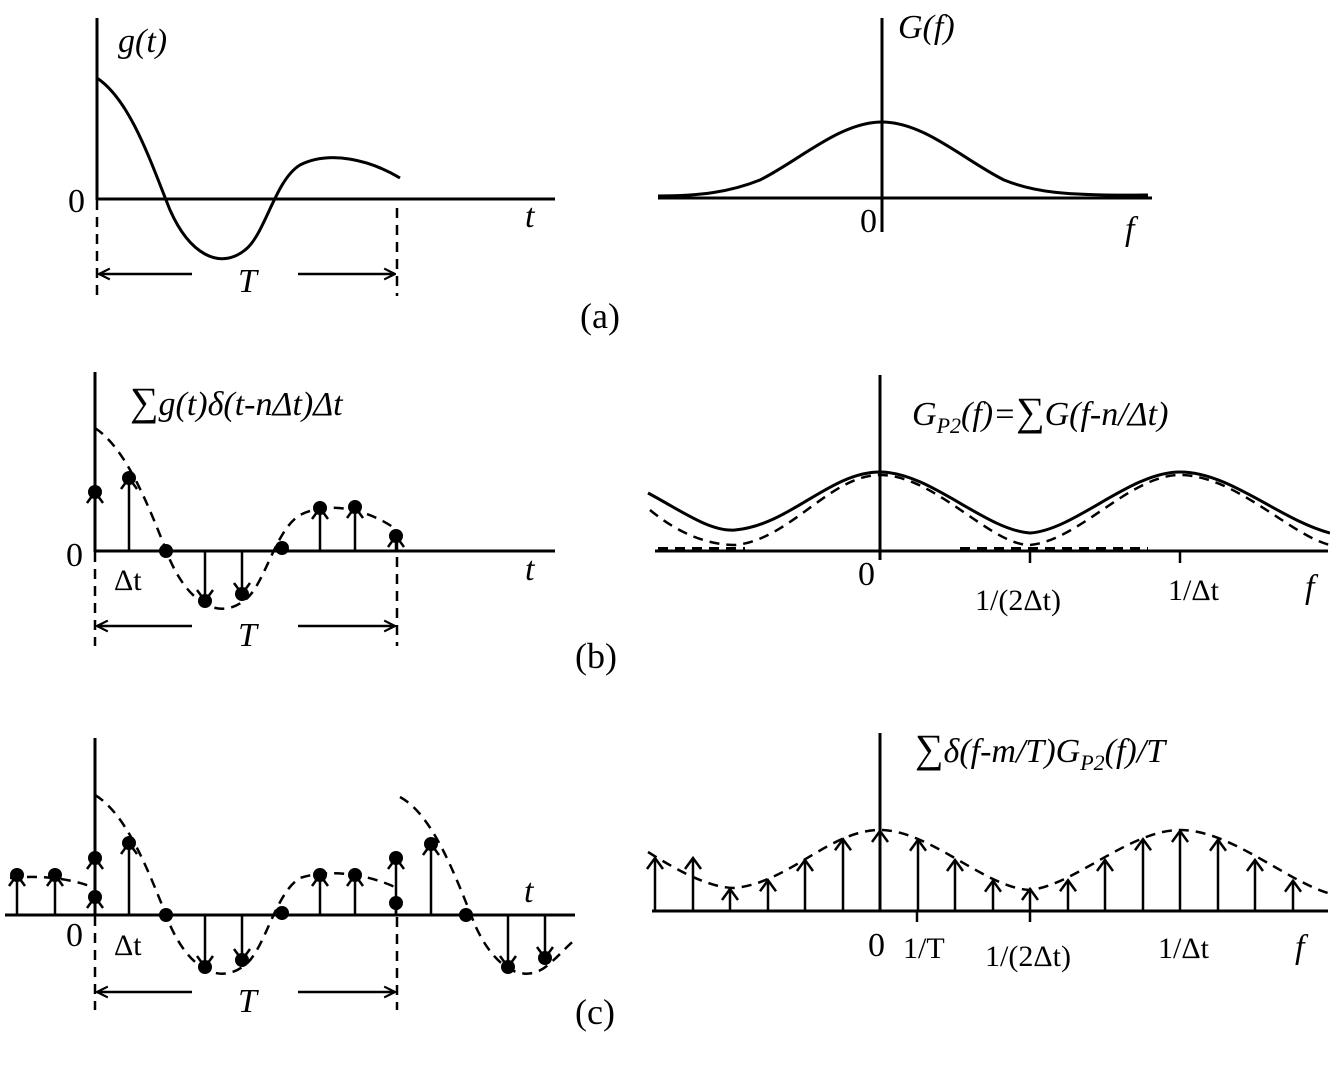 The height and width of the screenshot is (1067, 1330). I want to click on spectral-line-impulses, so click(974, 869).